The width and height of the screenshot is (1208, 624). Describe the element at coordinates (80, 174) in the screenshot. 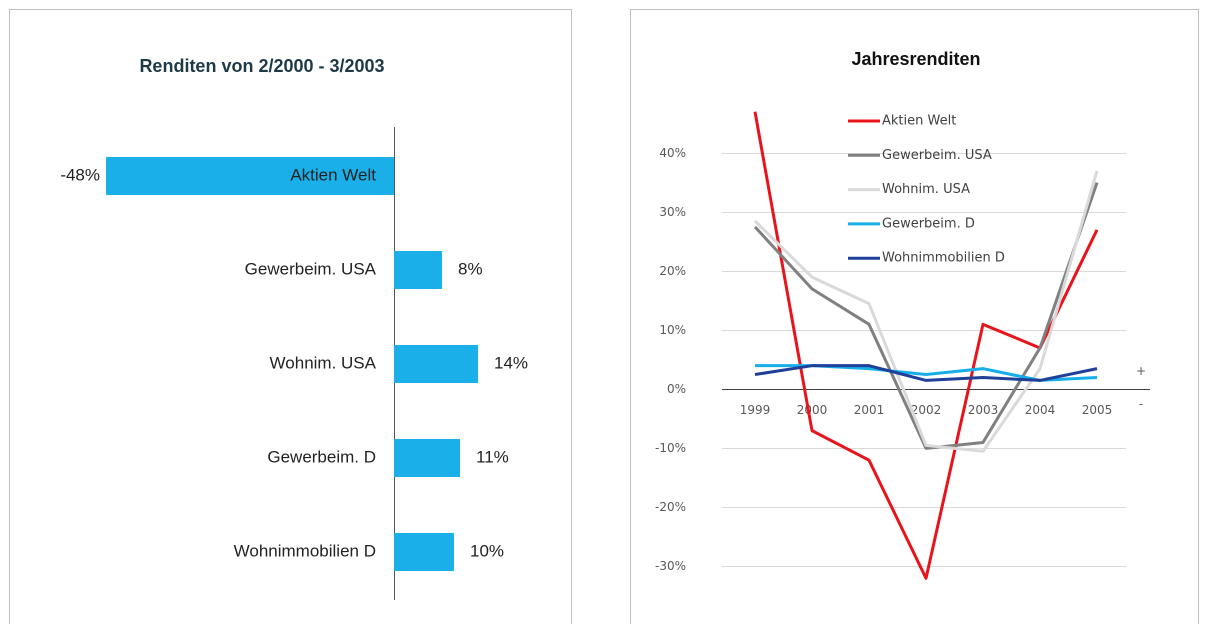

I see `value-label: -48%` at that location.